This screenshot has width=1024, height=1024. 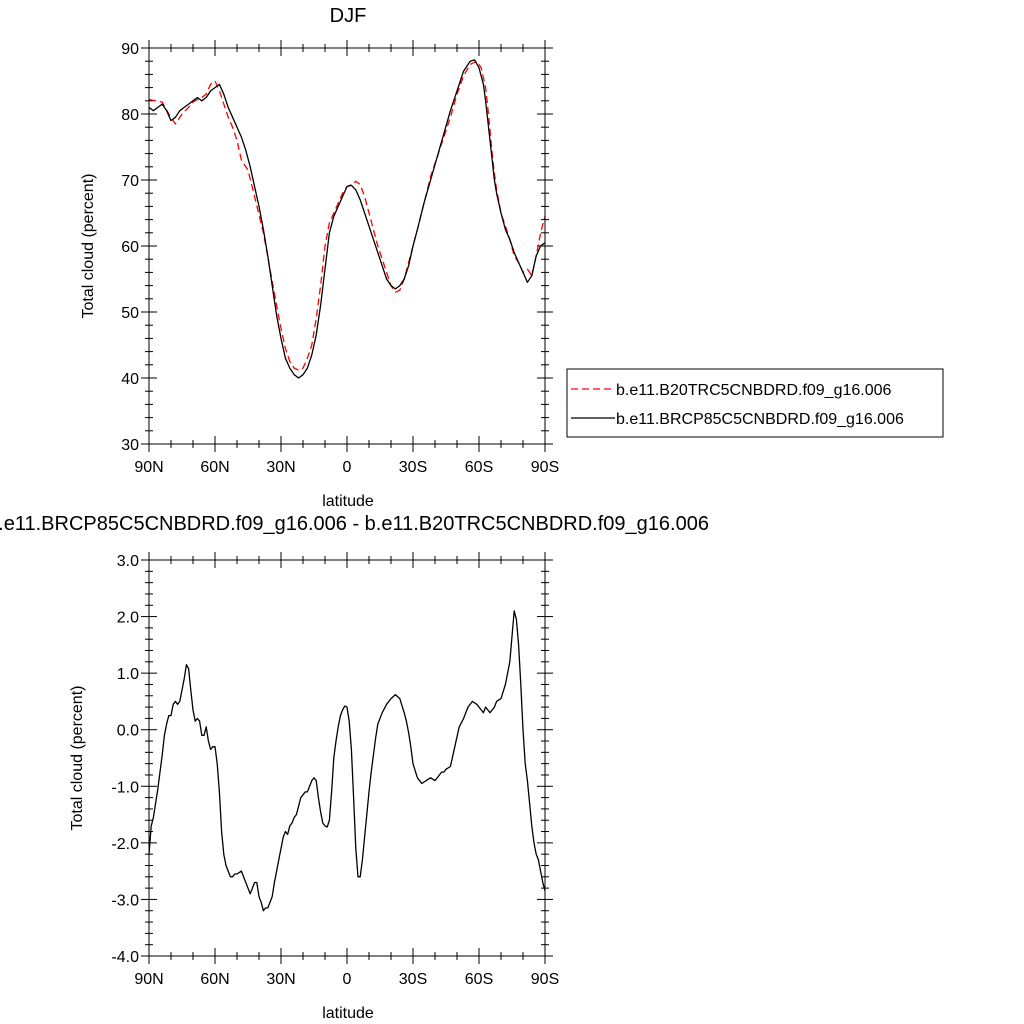 I want to click on bottom-plot-series, so click(x=347, y=761).